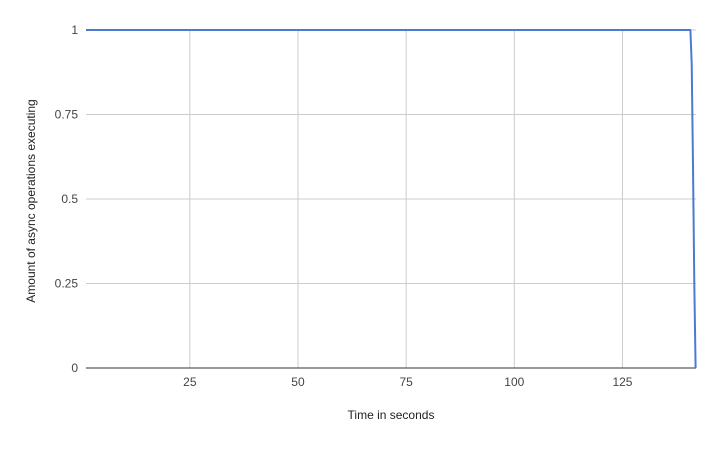 The width and height of the screenshot is (718, 449). I want to click on y-tick-label: 0.75, so click(67, 115).